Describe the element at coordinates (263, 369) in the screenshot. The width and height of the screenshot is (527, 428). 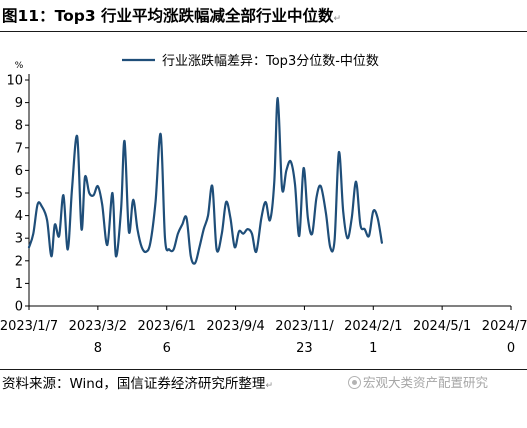
I see `footer-rule` at that location.